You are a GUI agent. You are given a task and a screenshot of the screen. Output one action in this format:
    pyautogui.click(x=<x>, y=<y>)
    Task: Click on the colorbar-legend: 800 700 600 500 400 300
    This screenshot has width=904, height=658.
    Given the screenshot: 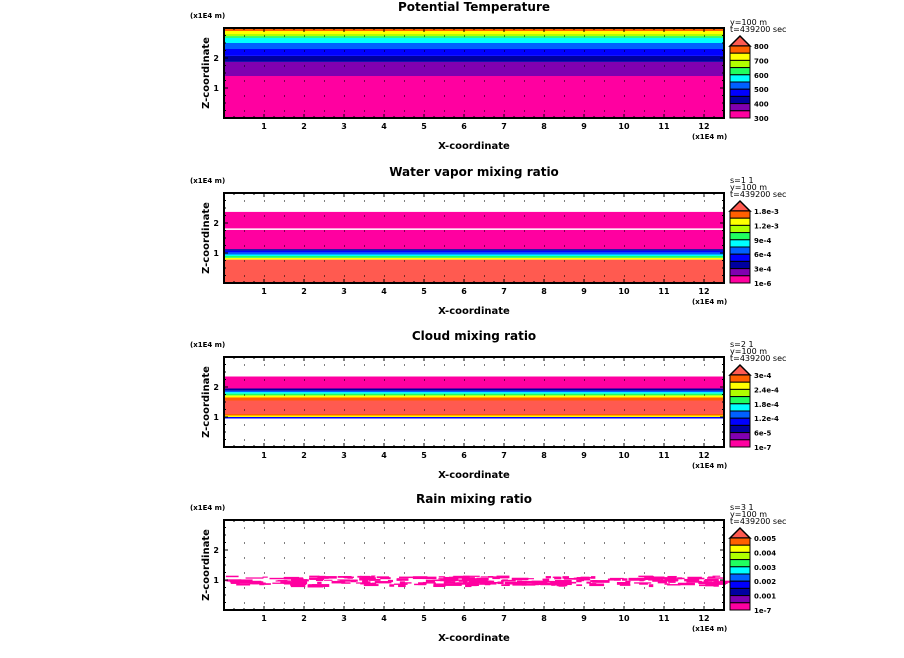 What is the action you would take?
    pyautogui.click(x=748, y=78)
    